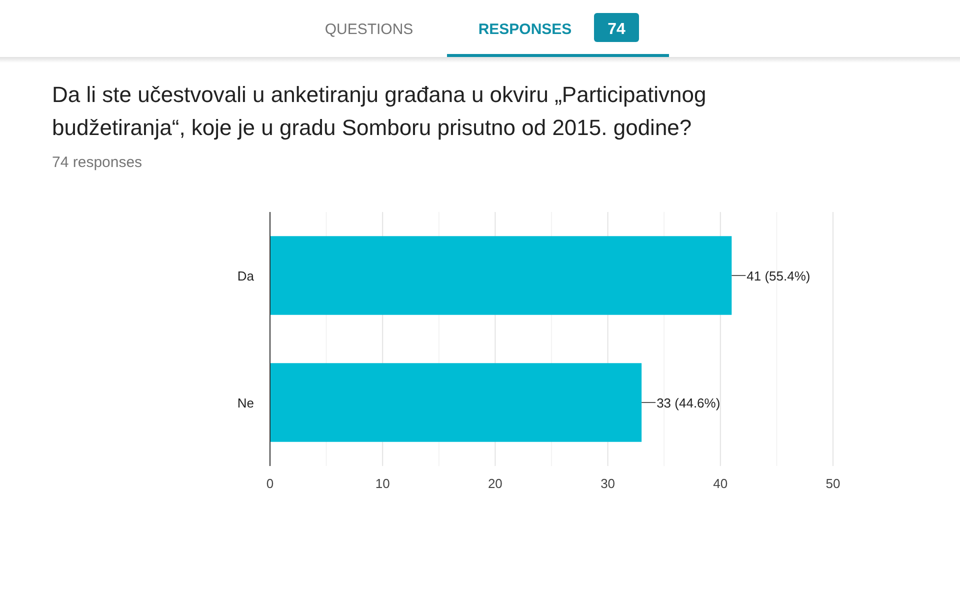  I want to click on x-tick-label: 30, so click(608, 483).